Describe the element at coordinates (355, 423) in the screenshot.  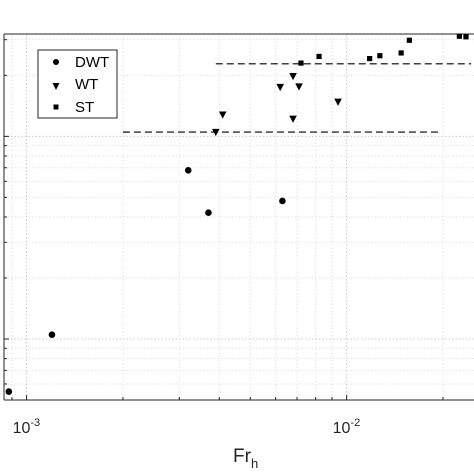
I see `x-tick-label-exponent: -2` at that location.